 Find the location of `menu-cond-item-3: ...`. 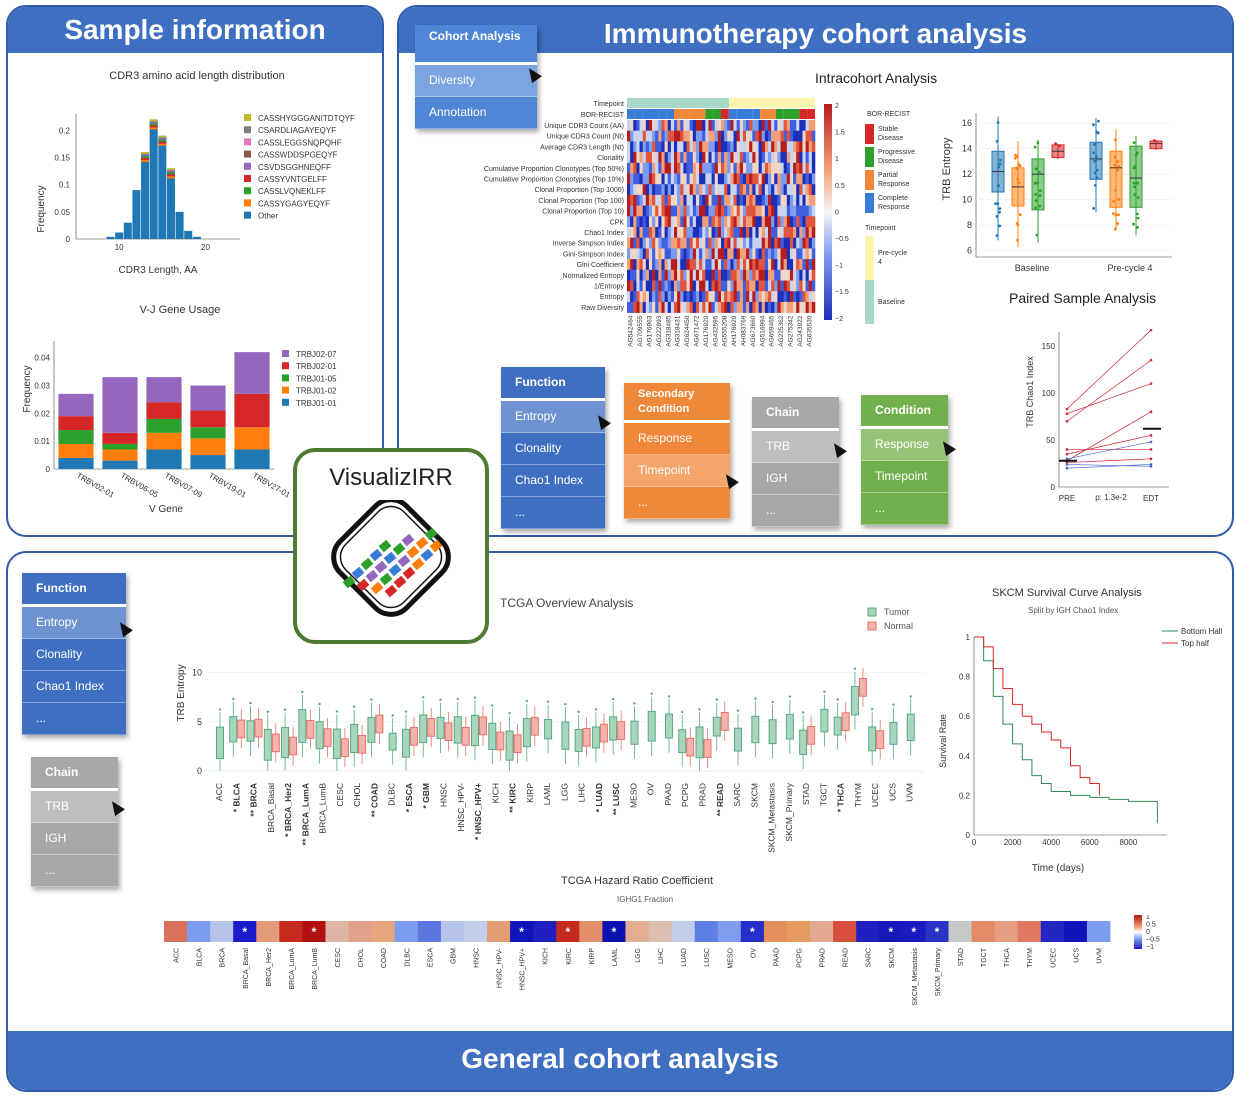

menu-cond-item-3: ... is located at coordinates (904, 509).